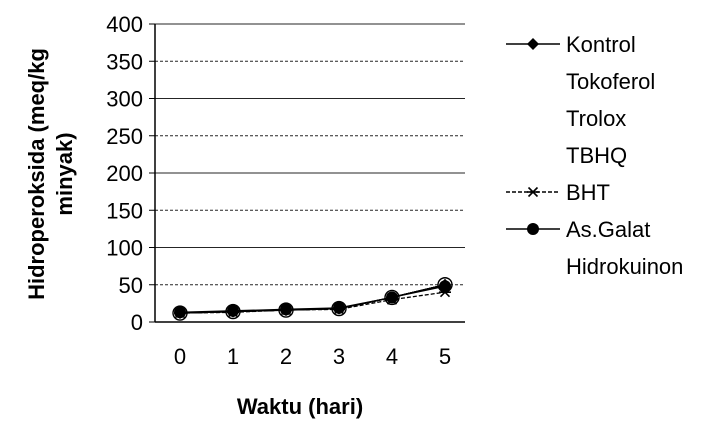 Image resolution: width=715 pixels, height=423 pixels. I want to click on y-tick-label-350: 350, so click(124, 61).